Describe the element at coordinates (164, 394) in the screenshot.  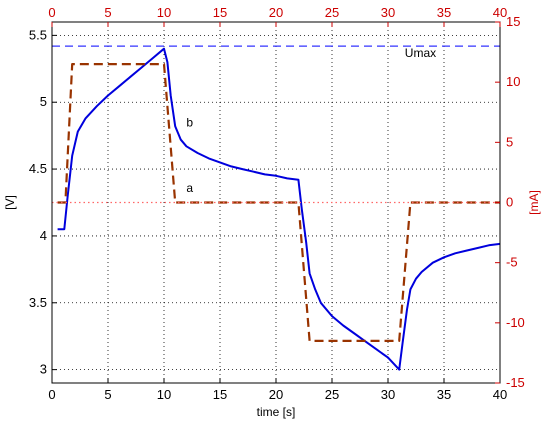
I see `x-tick-label-bottom: 10` at that location.